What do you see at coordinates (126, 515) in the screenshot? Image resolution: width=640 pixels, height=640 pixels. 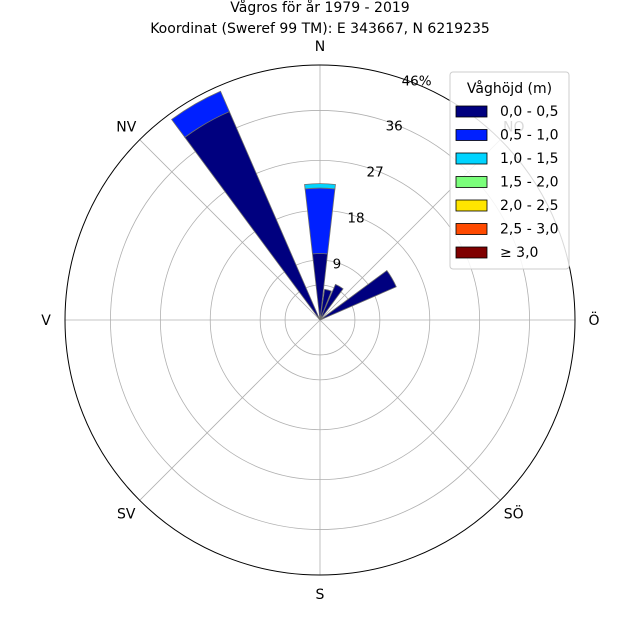 I see `direction-label: SV` at bounding box center [126, 515].